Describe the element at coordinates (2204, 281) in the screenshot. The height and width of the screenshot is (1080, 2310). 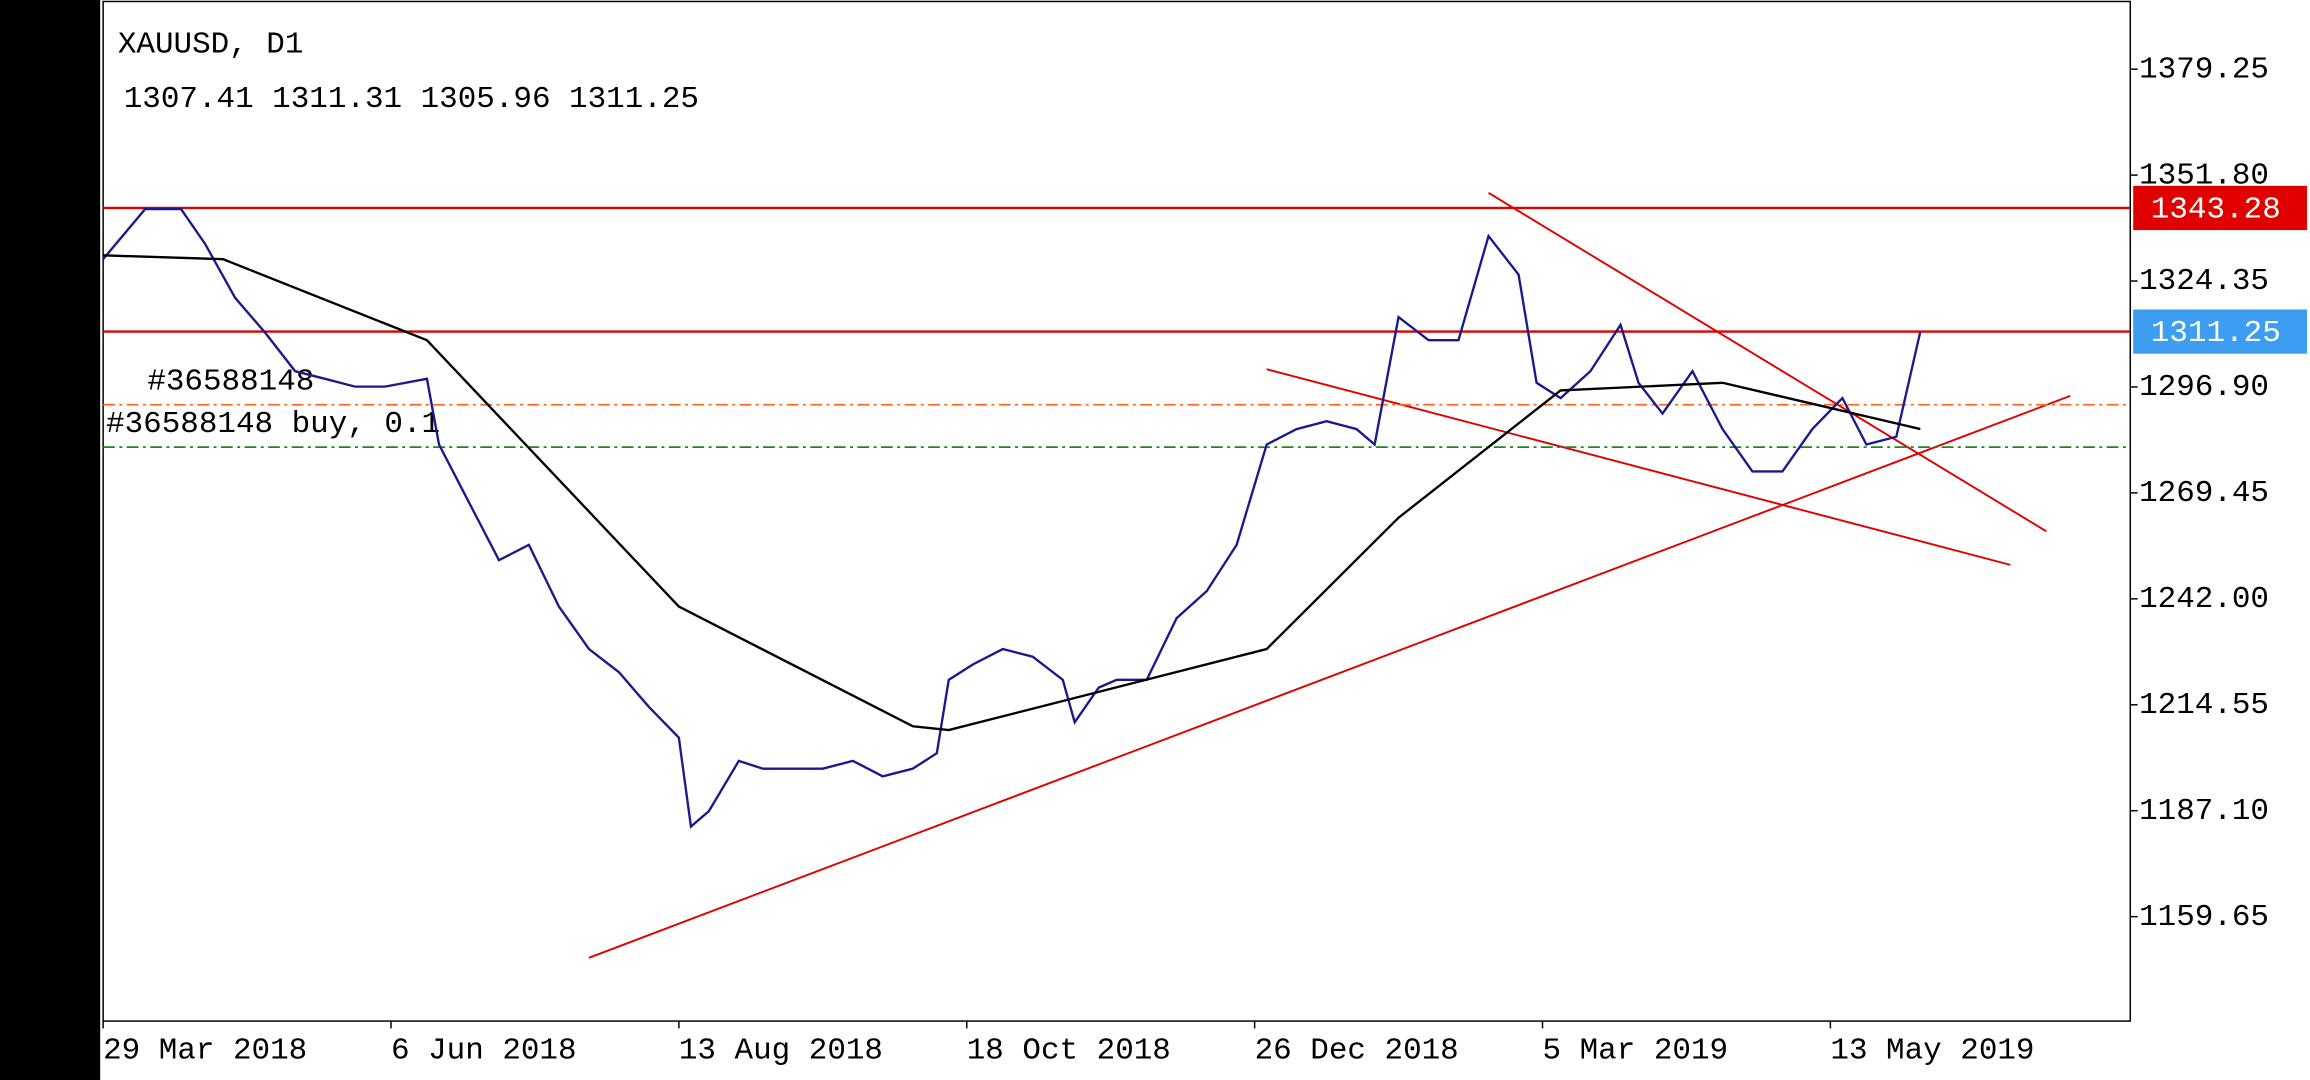
I see `y-tick-label: 1324.35` at that location.